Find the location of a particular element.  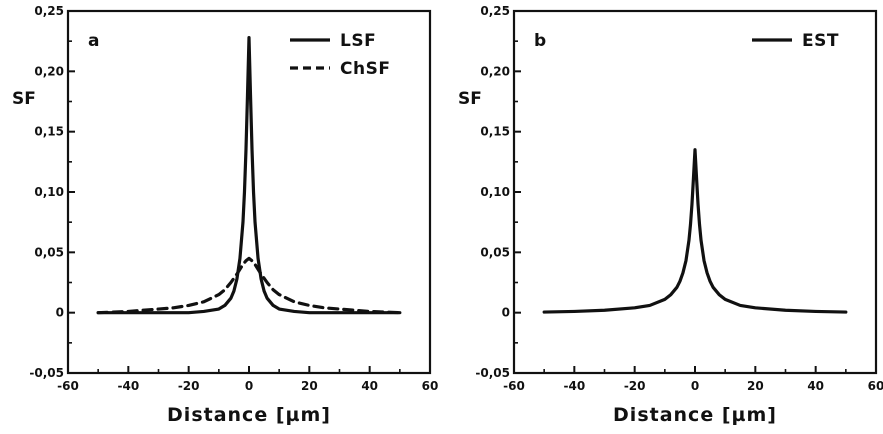

panel-letter: a is located at coordinates (93, 41).